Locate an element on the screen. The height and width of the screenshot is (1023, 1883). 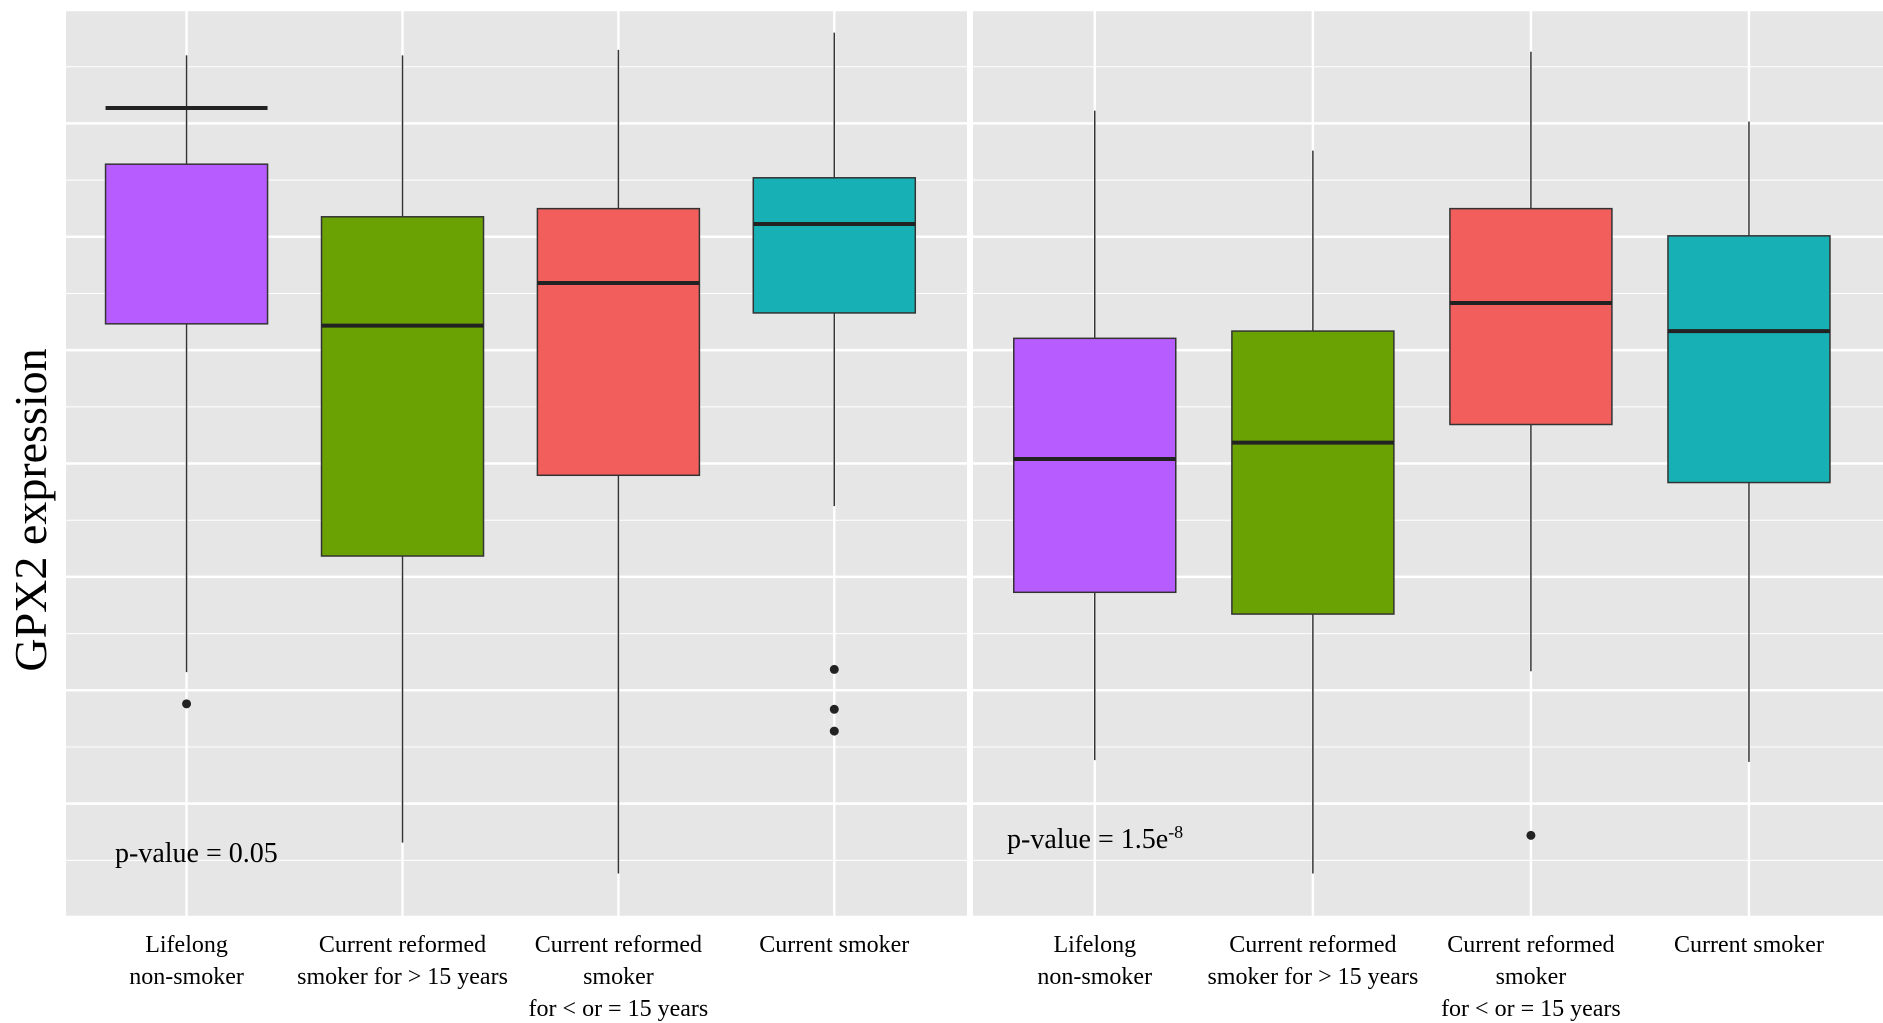
y-axis-label: GPX2 expression is located at coordinates (30, 509).